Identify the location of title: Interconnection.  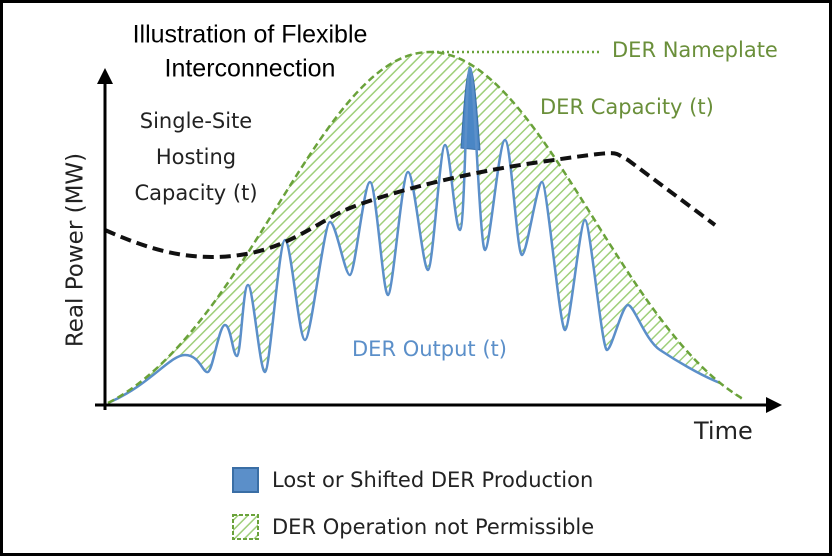
(250, 69).